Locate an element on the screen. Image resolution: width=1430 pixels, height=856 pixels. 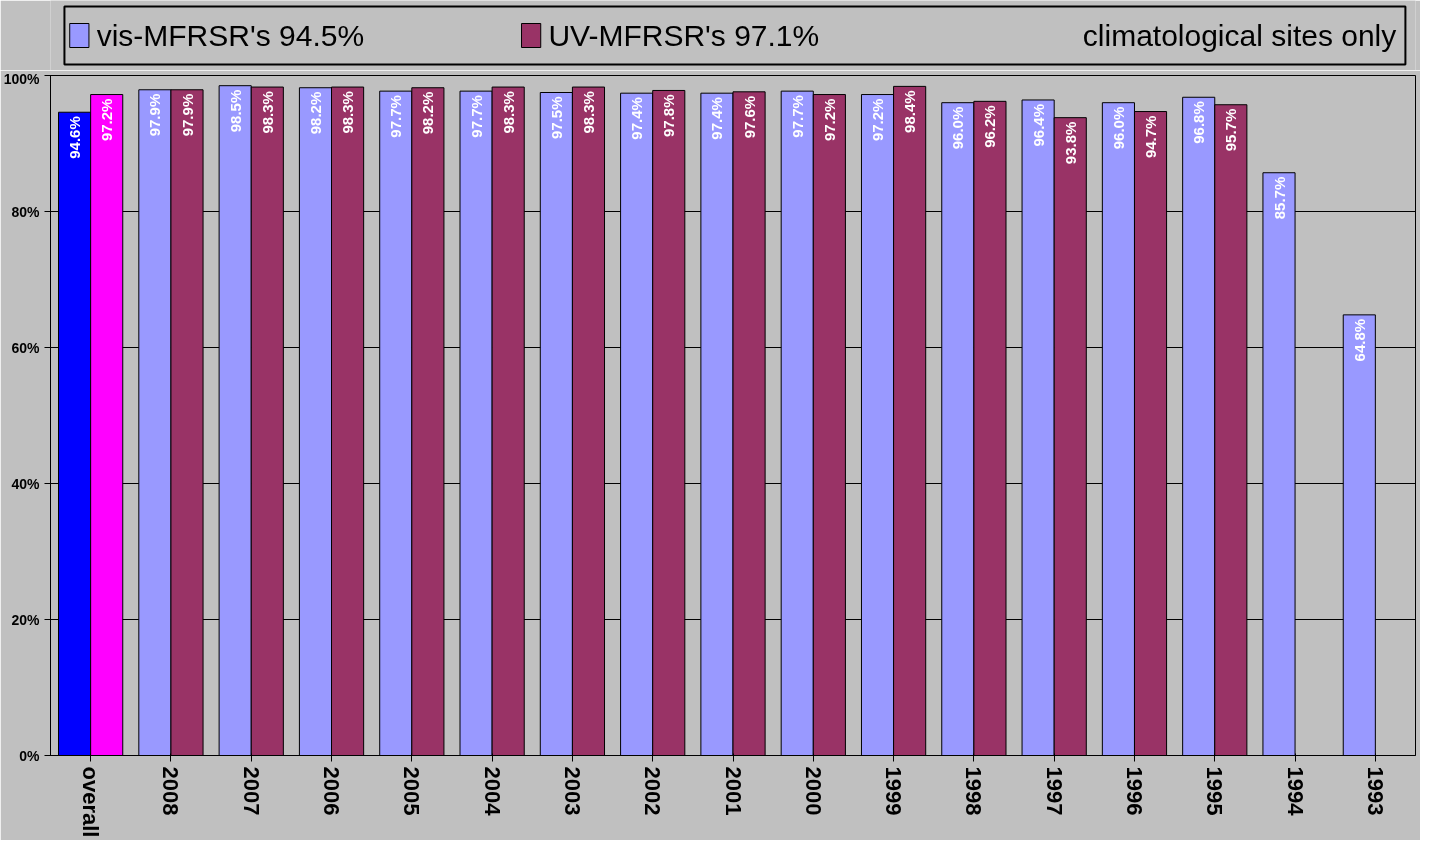
legend-label: UV-MFRSR's 97.1% is located at coordinates (684, 35).